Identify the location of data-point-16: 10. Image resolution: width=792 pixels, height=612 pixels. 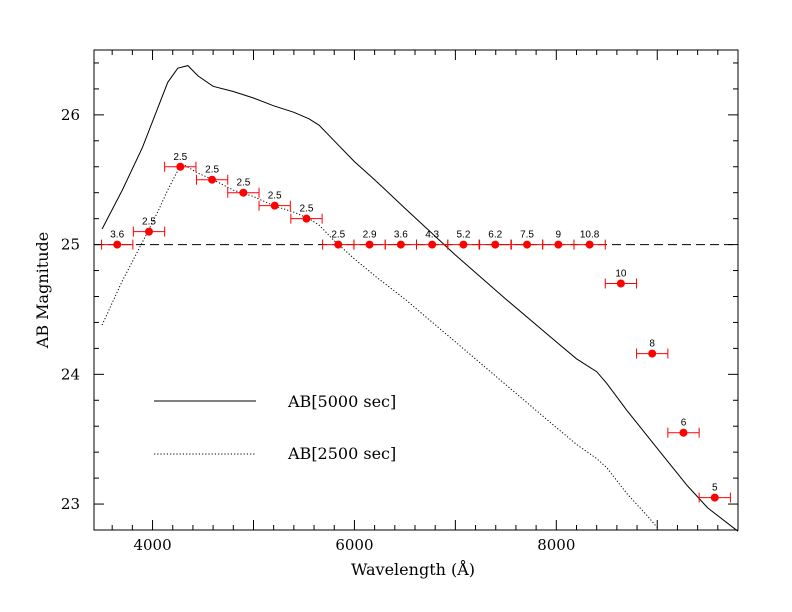
(621, 279).